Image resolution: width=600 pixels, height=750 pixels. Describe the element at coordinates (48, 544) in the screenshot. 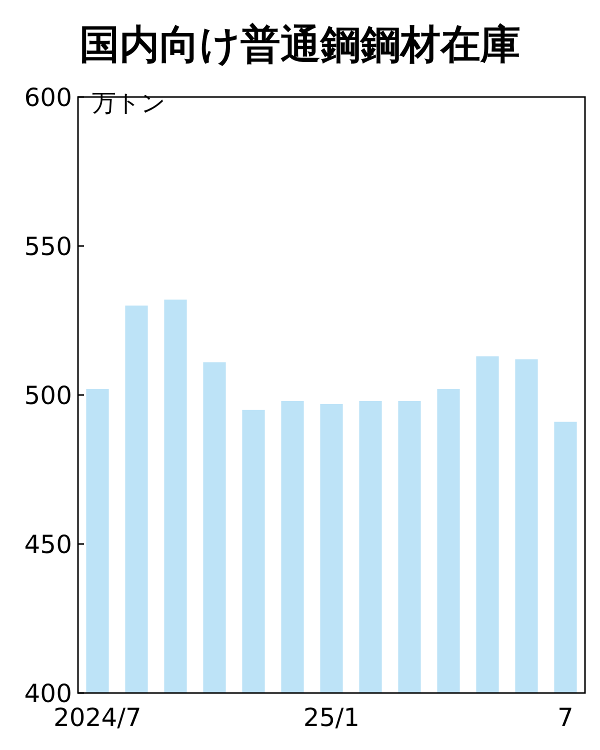

I see `y-tick-label: 450` at that location.